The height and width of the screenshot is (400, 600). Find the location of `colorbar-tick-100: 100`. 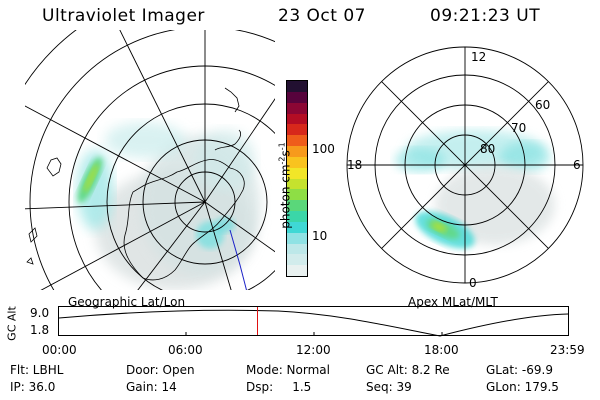

colorbar-tick-100: 100 is located at coordinates (323, 149).